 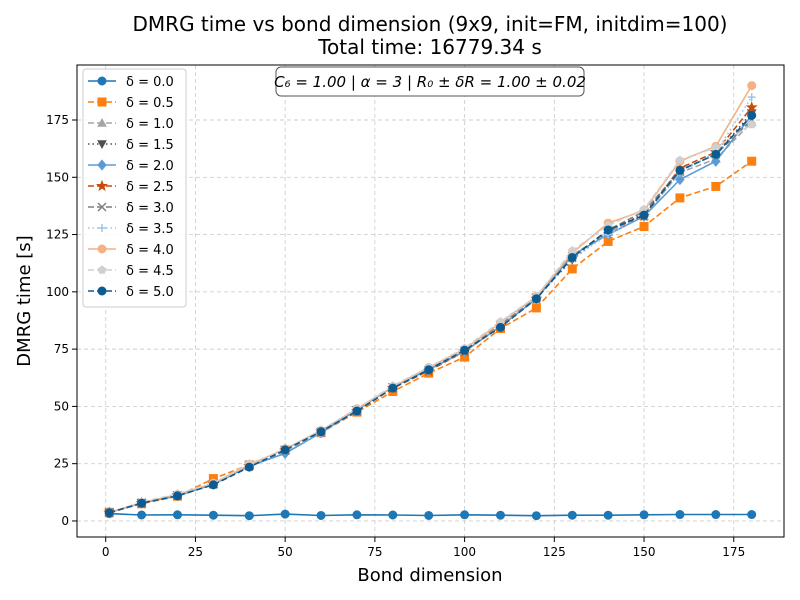 I want to click on x-tick-label: 25, so click(x=195, y=552).